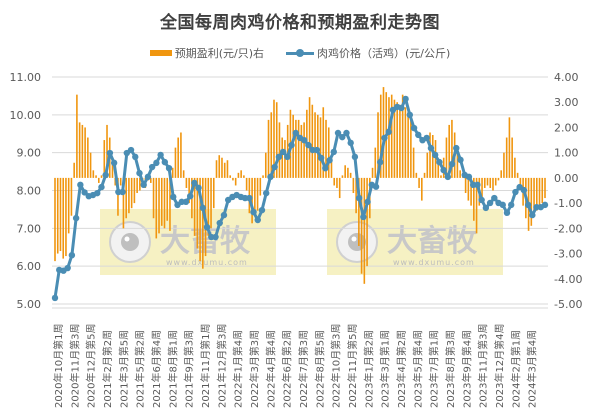  What do you see at coordinates (207, 262) in the screenshot?
I see `svg-text: www.dxumu.com` at bounding box center [207, 262].